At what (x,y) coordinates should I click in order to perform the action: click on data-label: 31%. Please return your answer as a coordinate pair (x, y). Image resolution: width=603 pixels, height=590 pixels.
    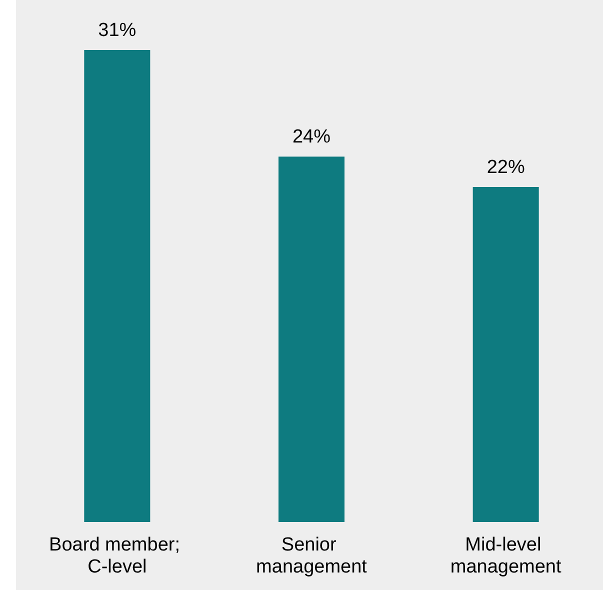
    Looking at the image, I should click on (117, 30).